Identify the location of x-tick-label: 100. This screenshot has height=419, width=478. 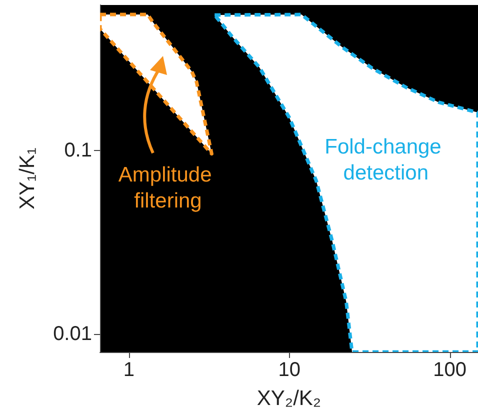
(449, 370).